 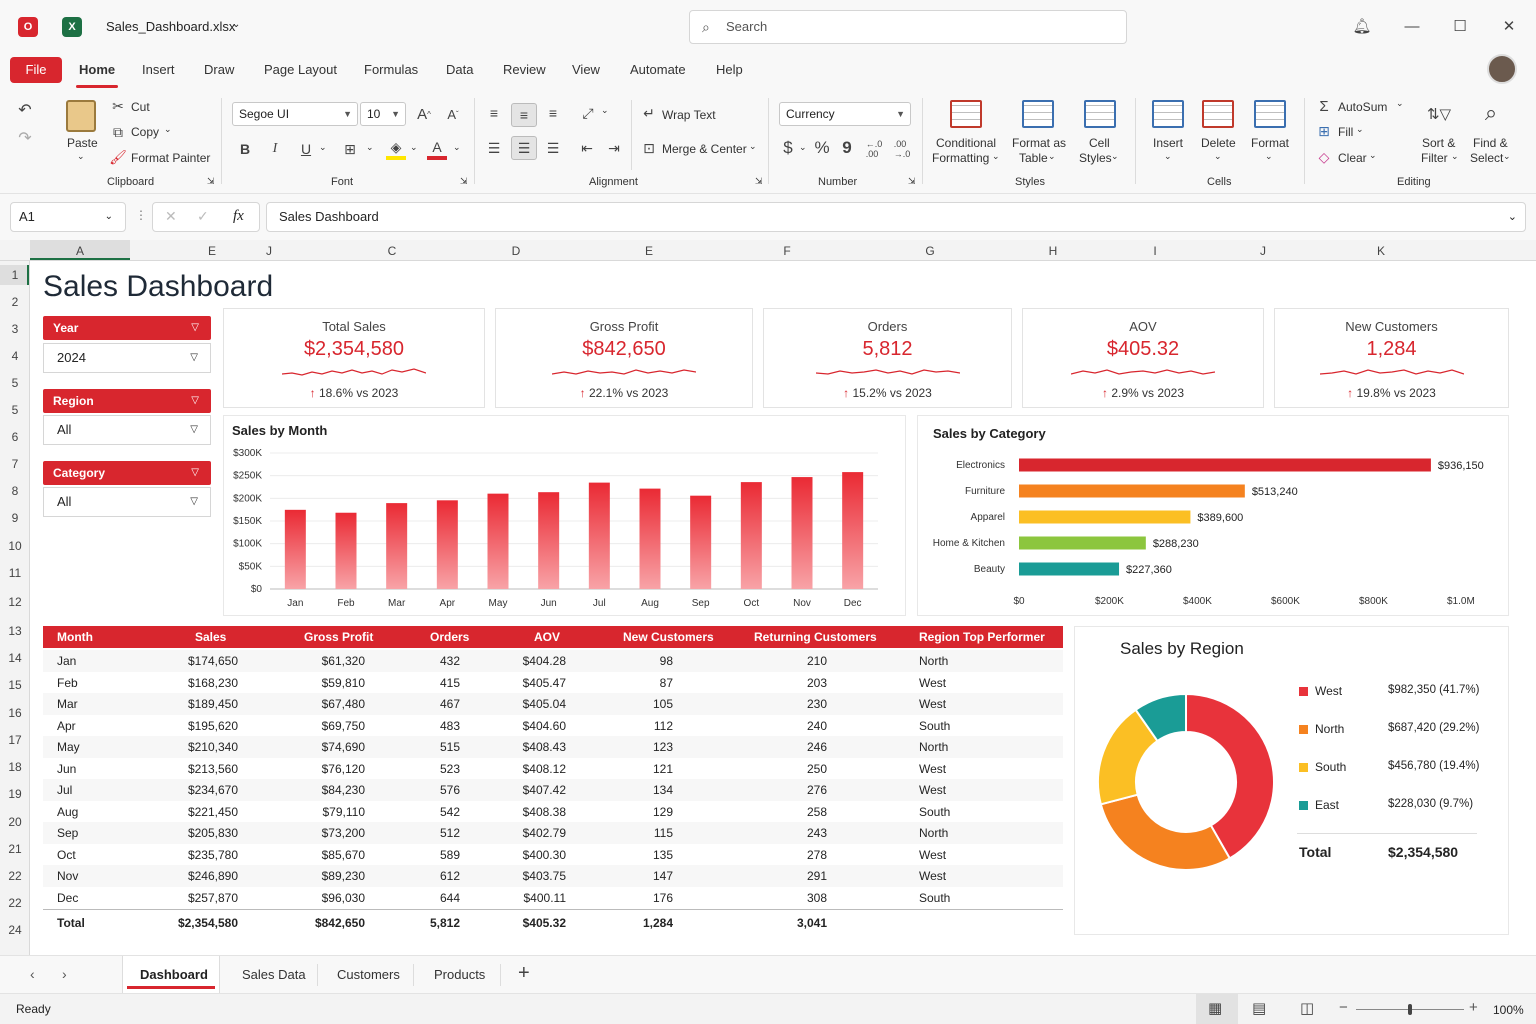 I want to click on paste-icon, so click(x=81, y=116).